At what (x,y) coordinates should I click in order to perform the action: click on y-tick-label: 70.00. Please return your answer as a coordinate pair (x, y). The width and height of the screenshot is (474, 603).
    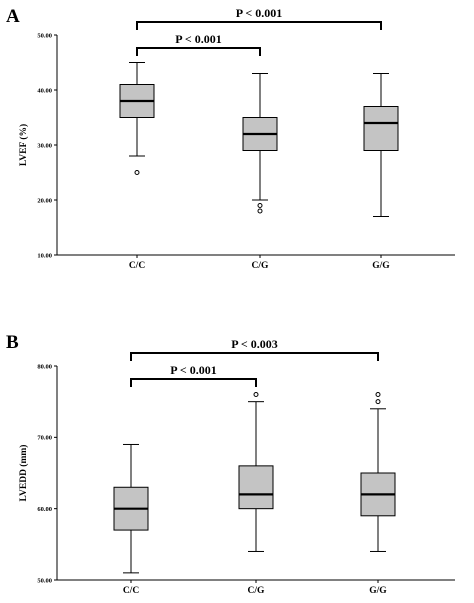
    Looking at the image, I should click on (44, 438).